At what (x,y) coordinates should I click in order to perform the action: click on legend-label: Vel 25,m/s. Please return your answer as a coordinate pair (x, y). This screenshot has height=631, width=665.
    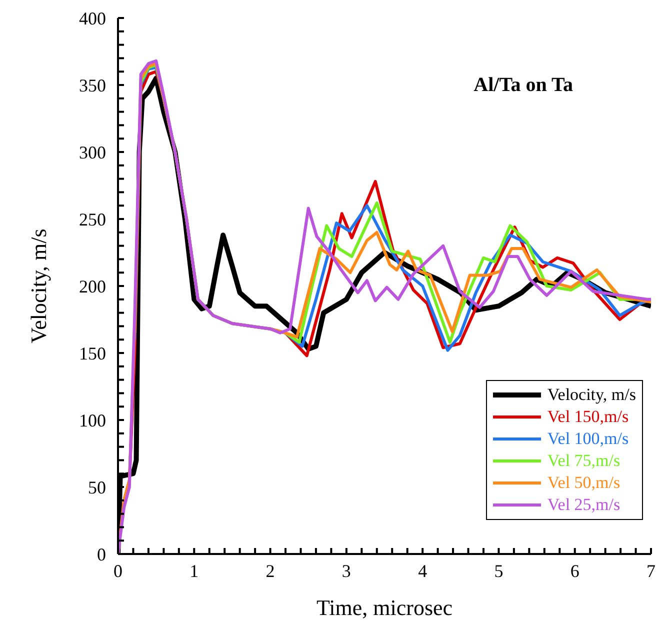
    Looking at the image, I should click on (583, 505).